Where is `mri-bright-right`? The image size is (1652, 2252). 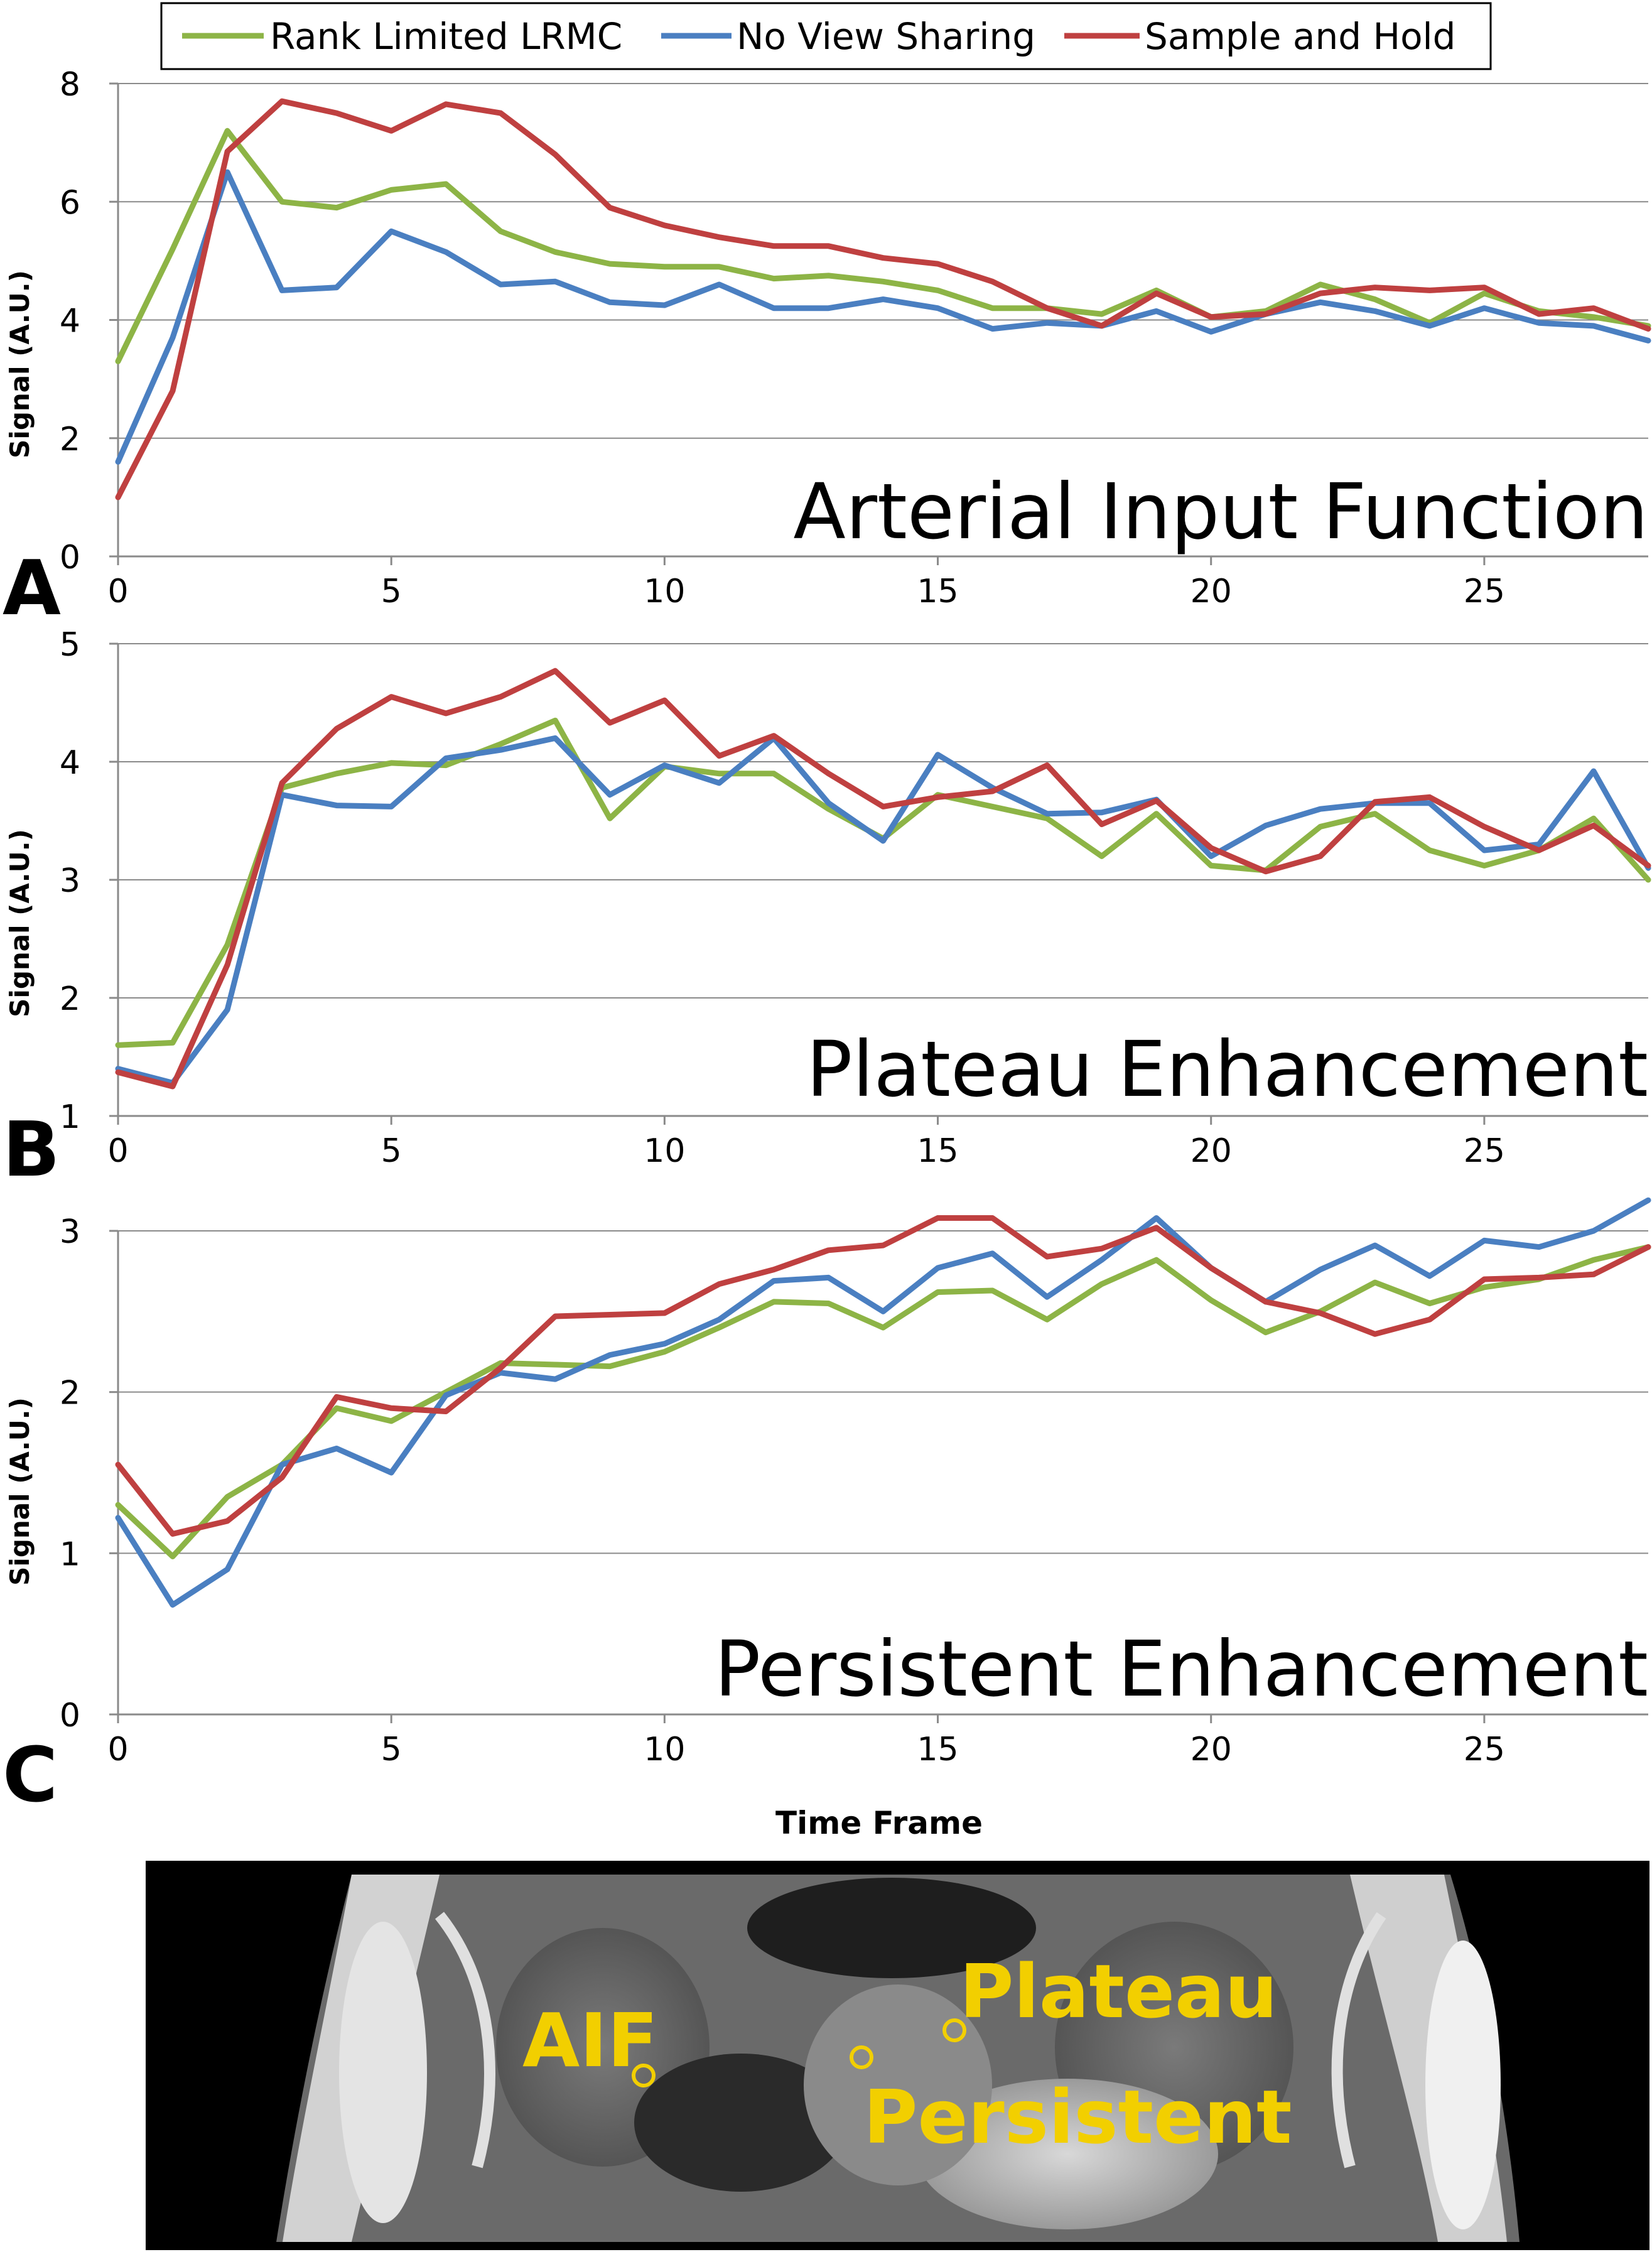
mri-bright-right is located at coordinates (1463, 2085).